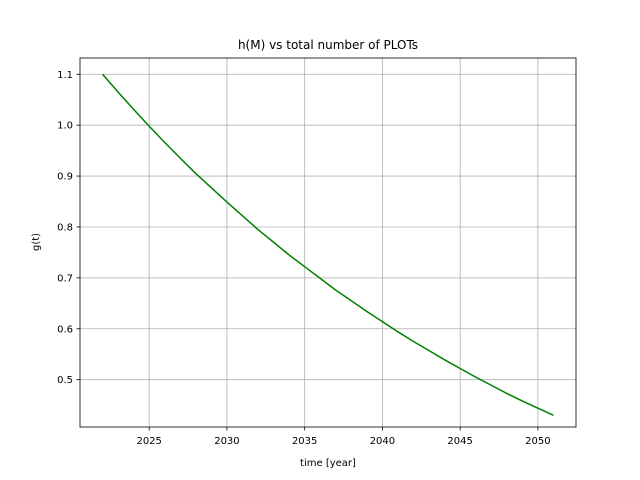 The height and width of the screenshot is (480, 640). What do you see at coordinates (382, 441) in the screenshot?
I see `x-tick-label: 2040` at bounding box center [382, 441].